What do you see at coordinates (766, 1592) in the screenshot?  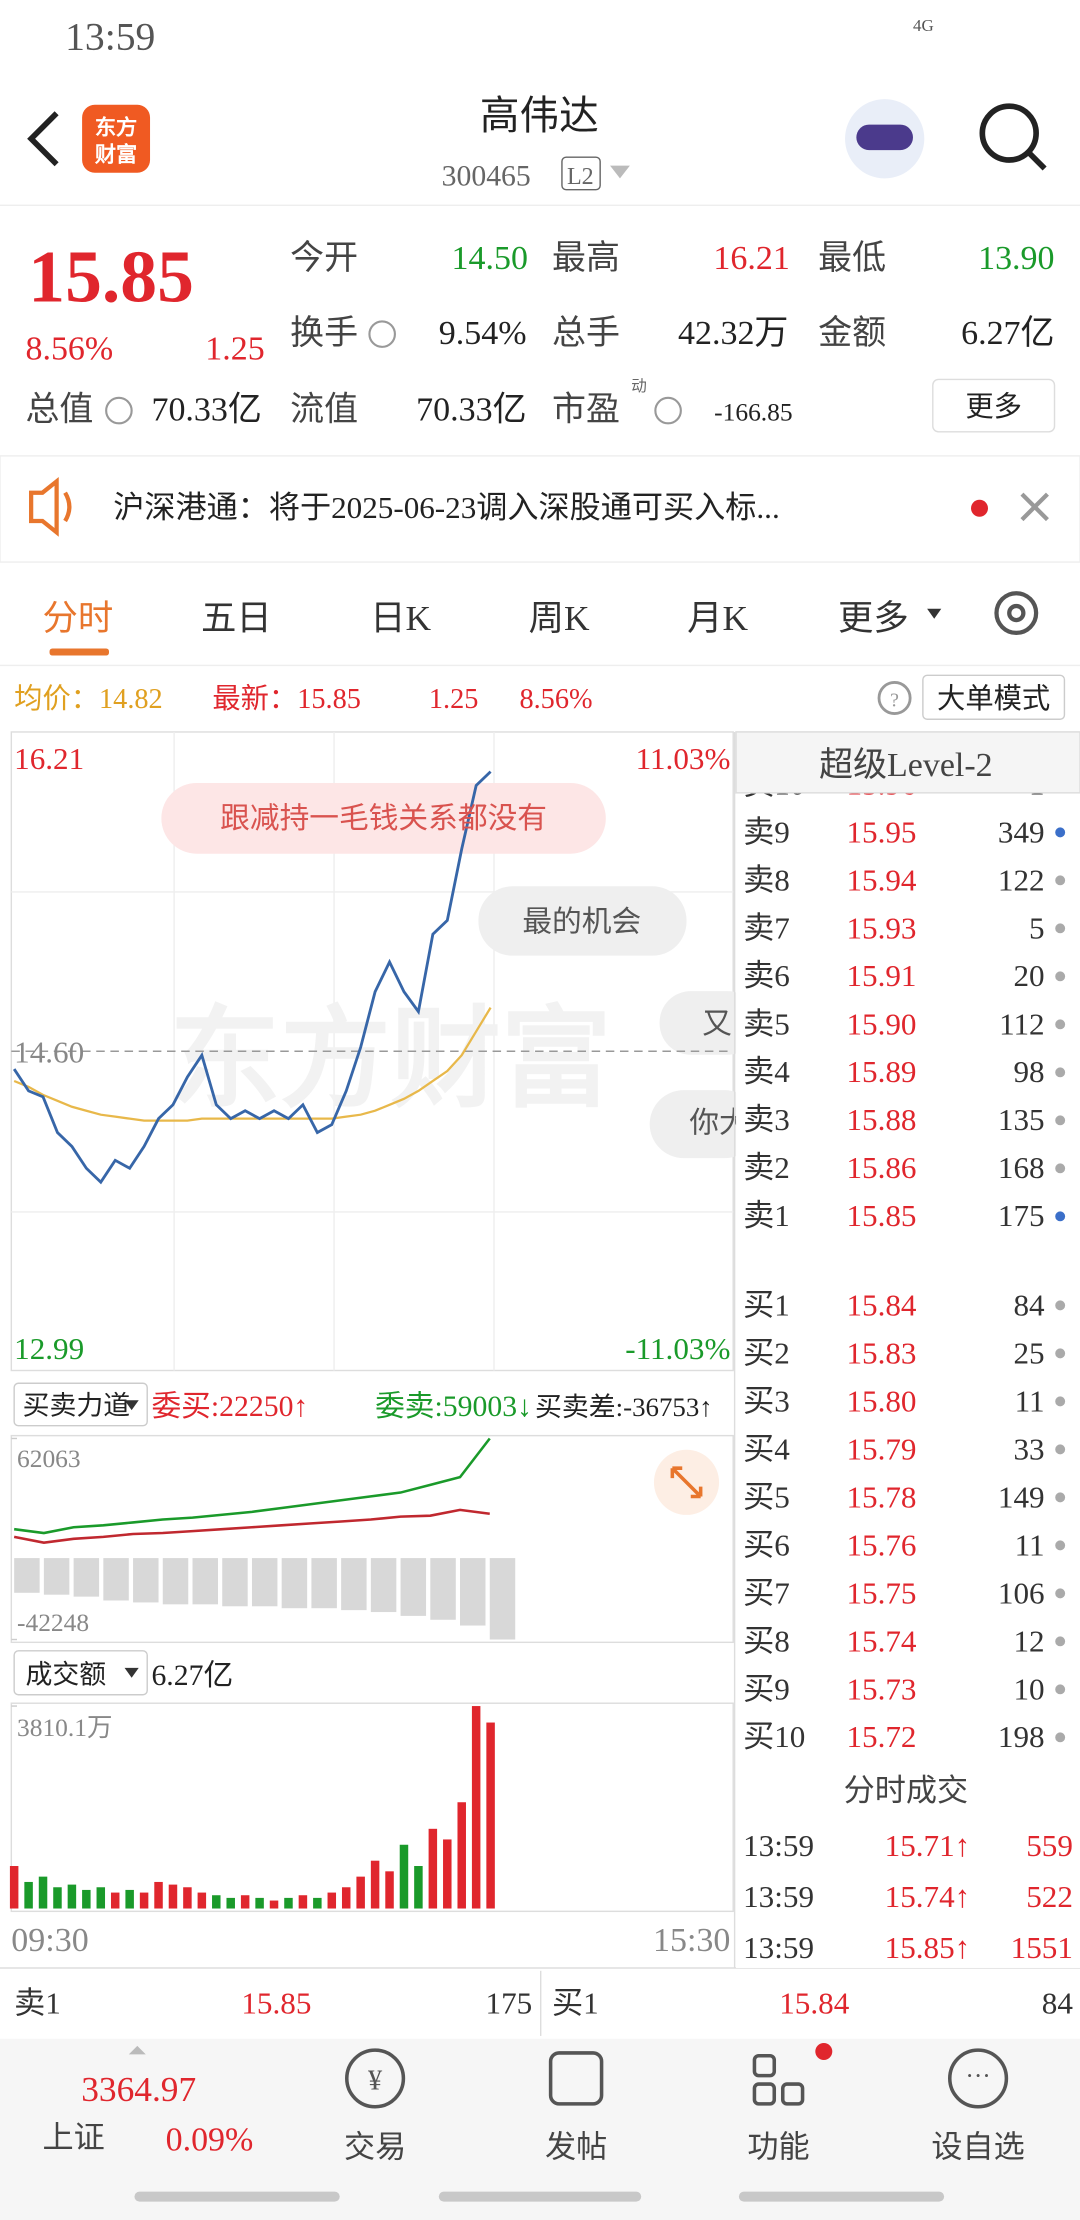 I see `book-label: 买7` at bounding box center [766, 1592].